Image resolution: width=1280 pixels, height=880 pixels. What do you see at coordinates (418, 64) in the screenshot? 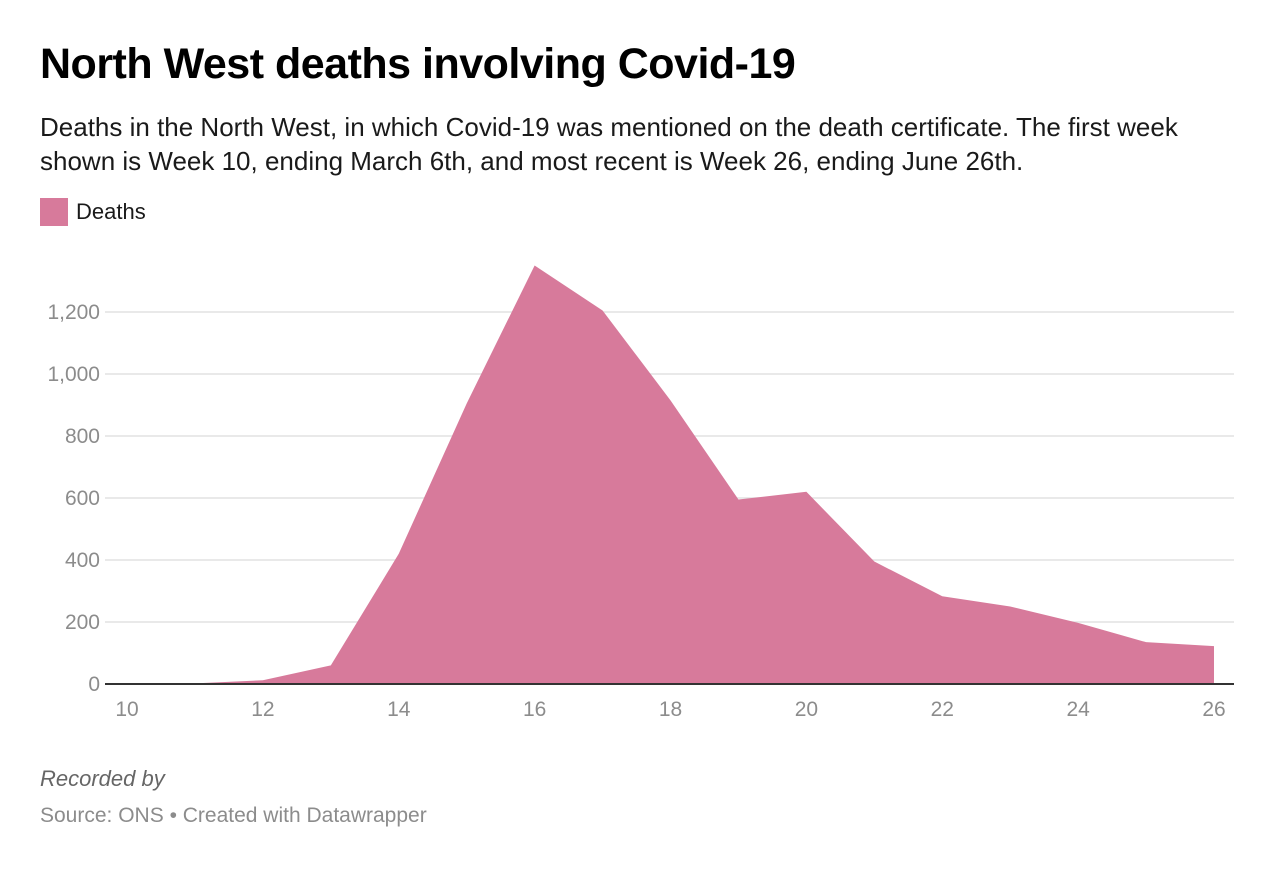
I see `chart-title: North West deaths involving Covid-19` at bounding box center [418, 64].